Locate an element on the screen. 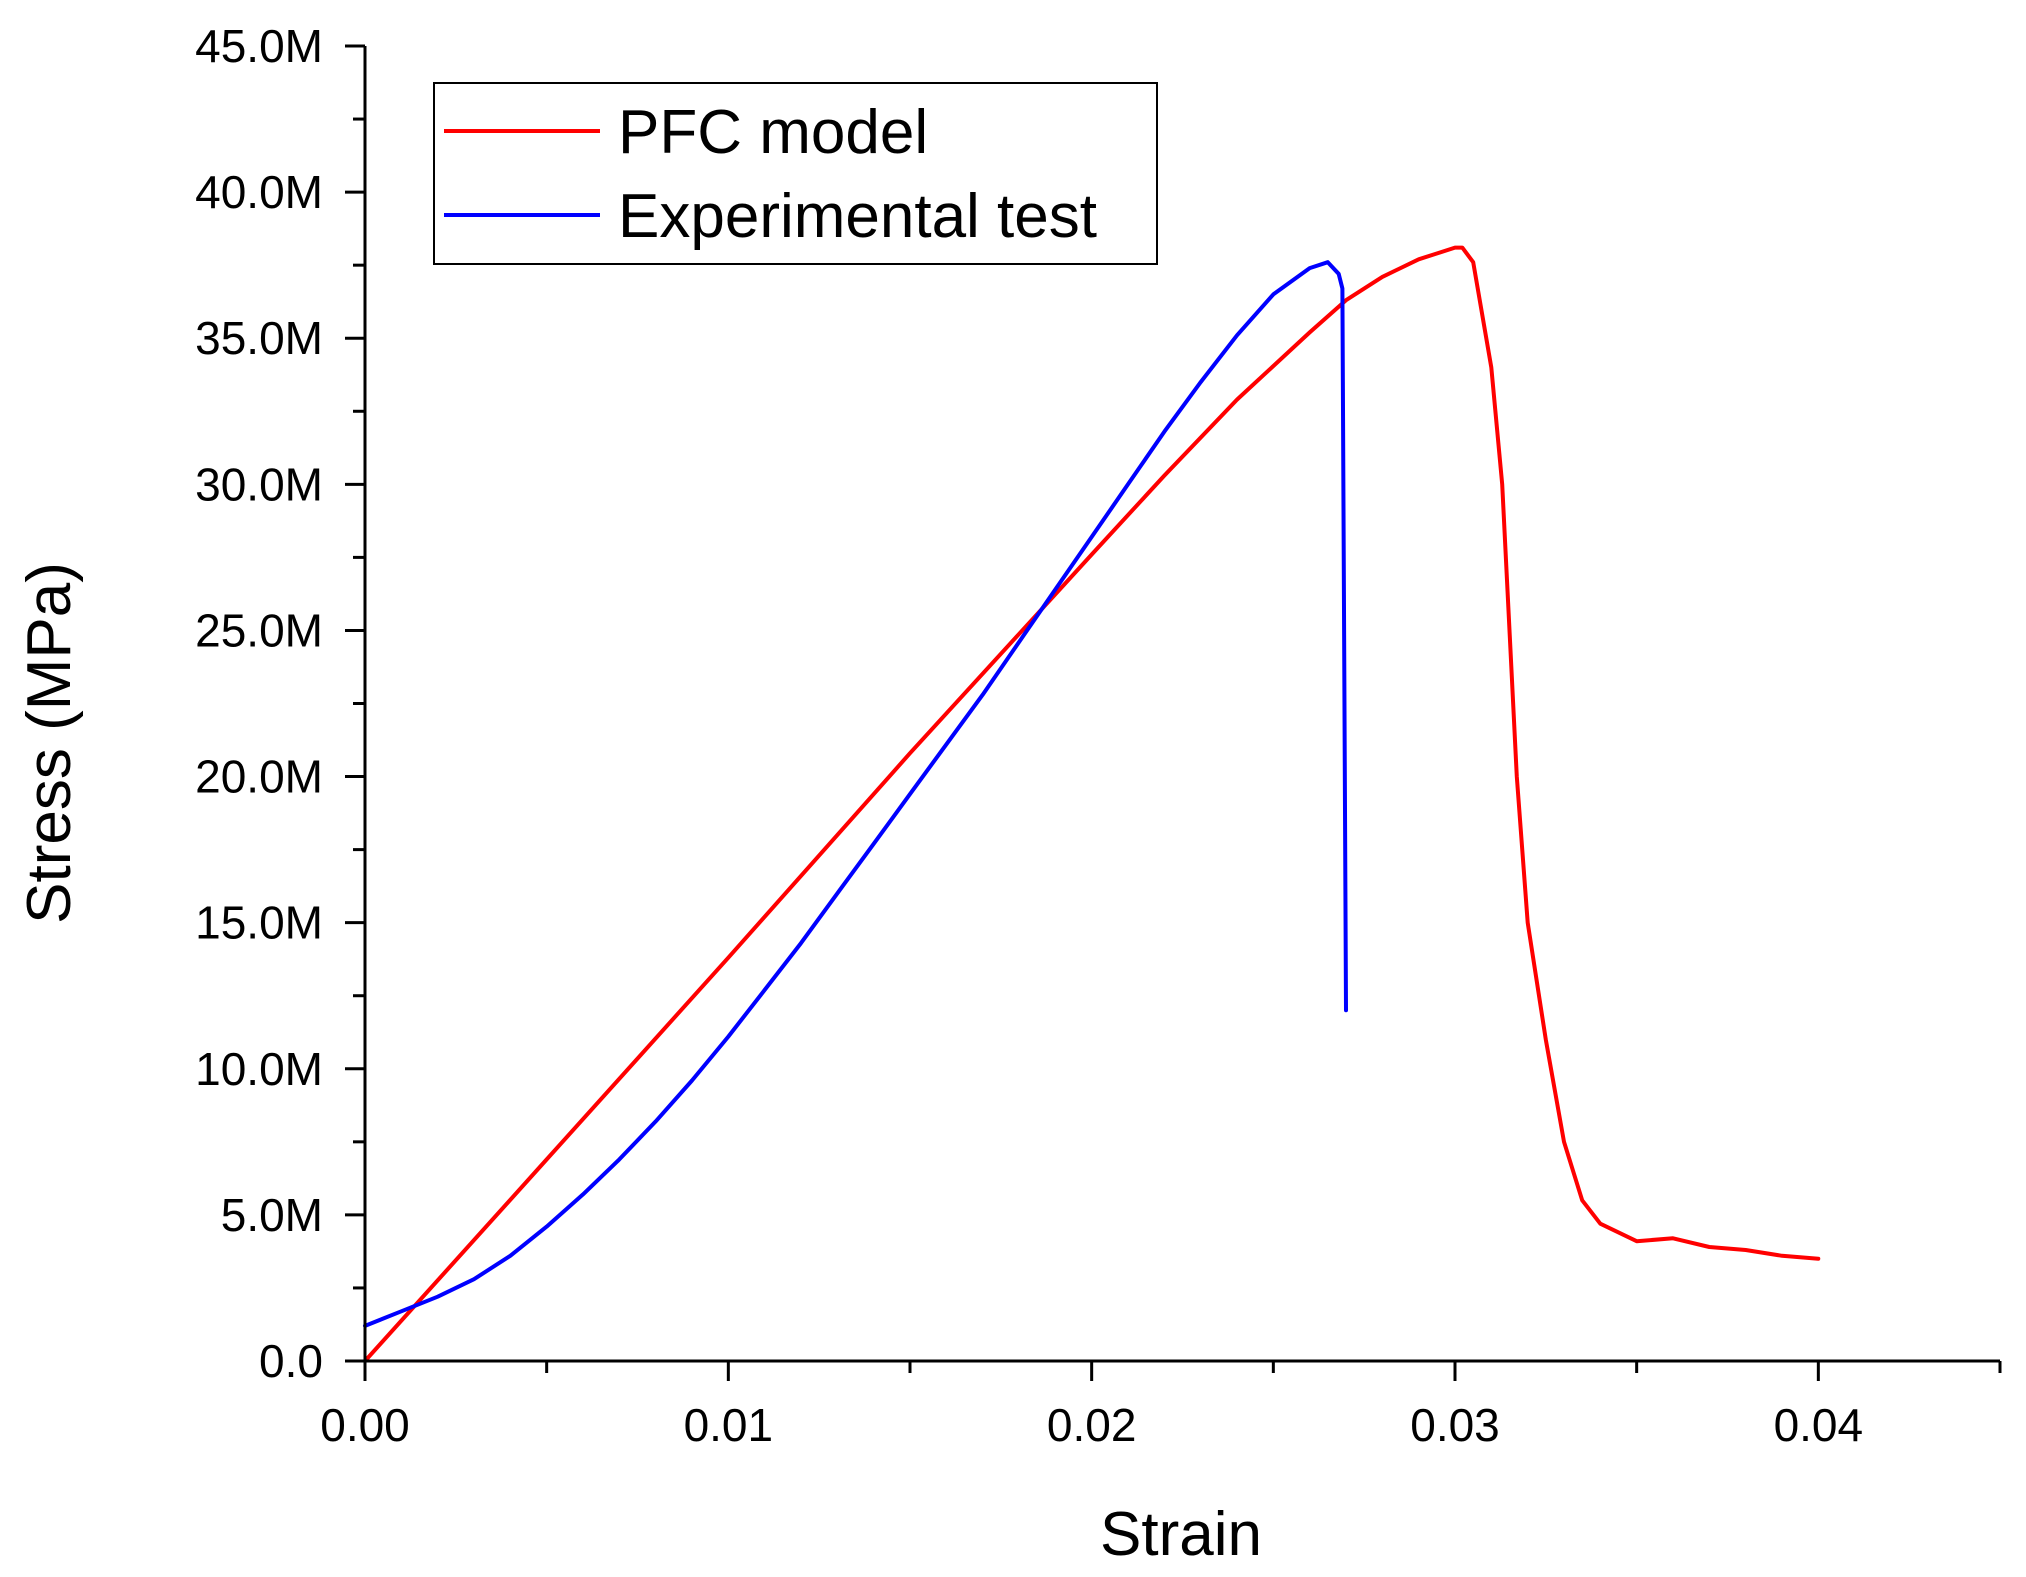 The width and height of the screenshot is (2026, 1577). x-axis-title: Strain is located at coordinates (1181, 1534).